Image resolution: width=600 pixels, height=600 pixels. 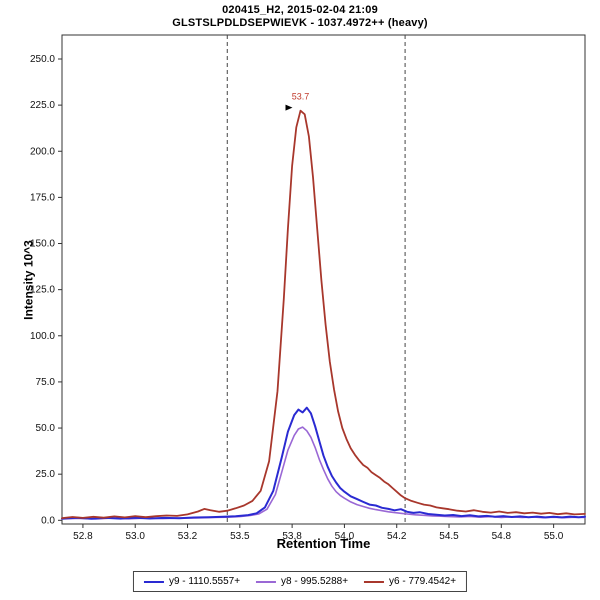 What do you see at coordinates (83, 536) in the screenshot?
I see `x-tick-label: 52.8` at bounding box center [83, 536].